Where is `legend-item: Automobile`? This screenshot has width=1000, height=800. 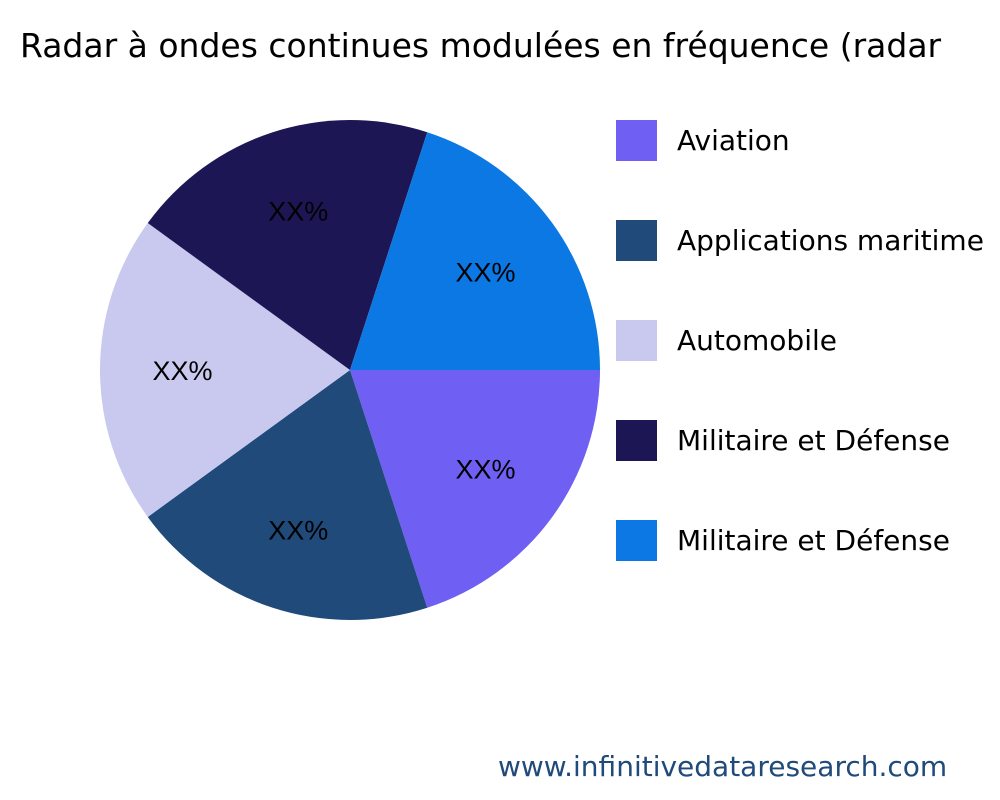 legend-item: Automobile is located at coordinates (726, 340).